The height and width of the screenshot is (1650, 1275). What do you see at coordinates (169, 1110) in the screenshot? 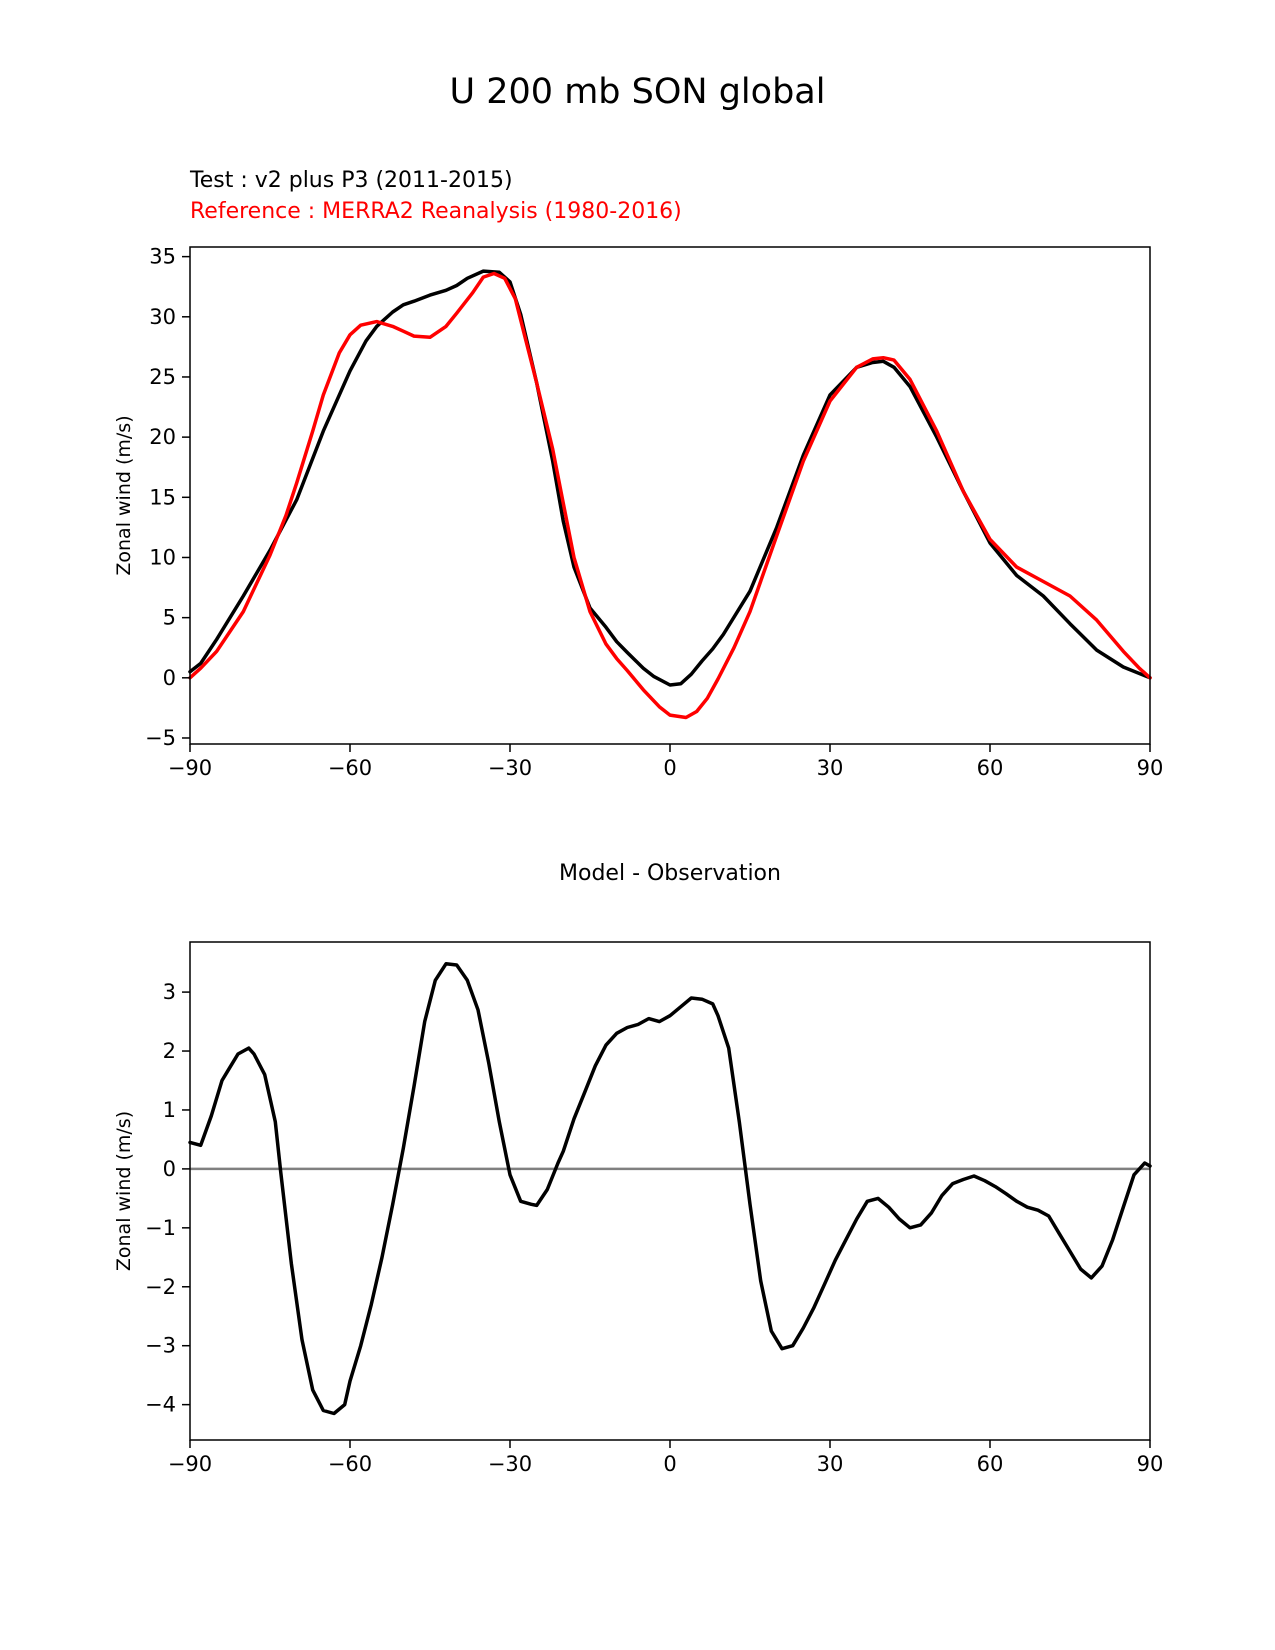
I see `y-tick-label: 1` at bounding box center [169, 1110].